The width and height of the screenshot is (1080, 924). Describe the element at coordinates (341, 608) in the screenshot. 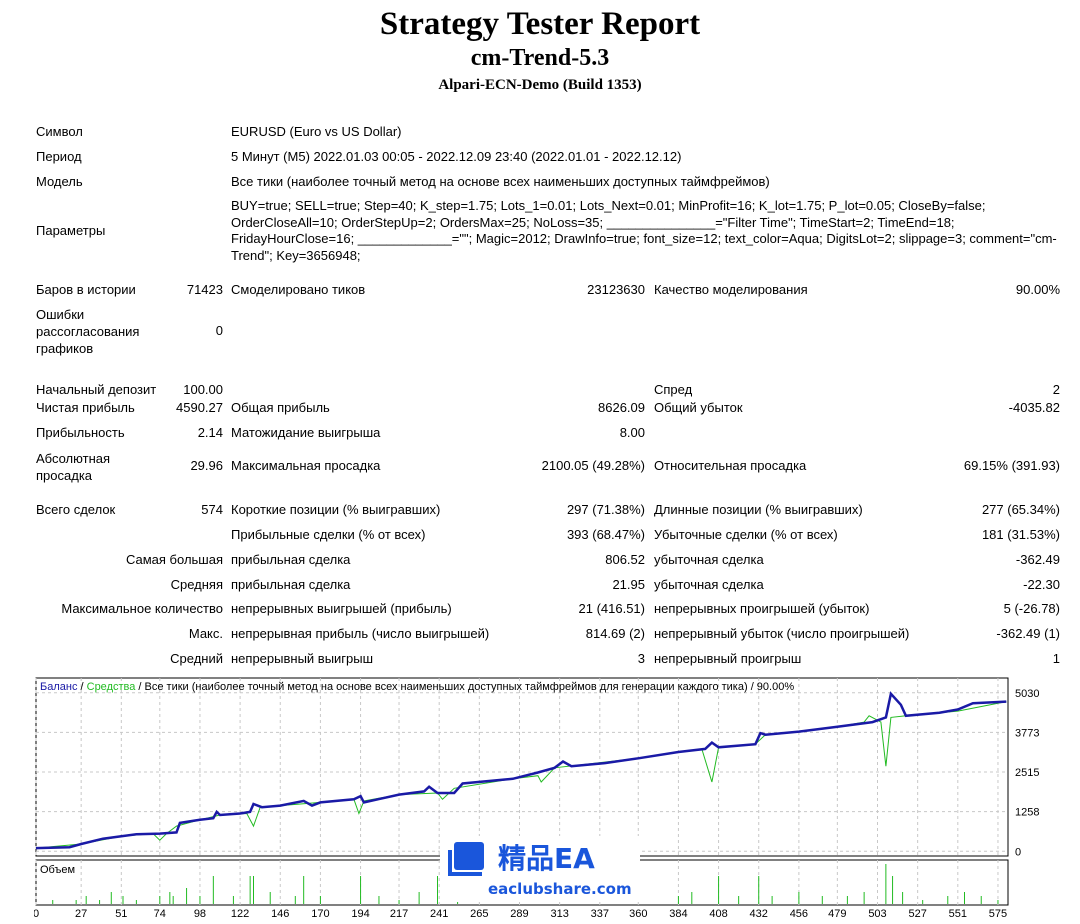

I see `stat-l2: непрерывных выигрышей (прибыль)` at that location.